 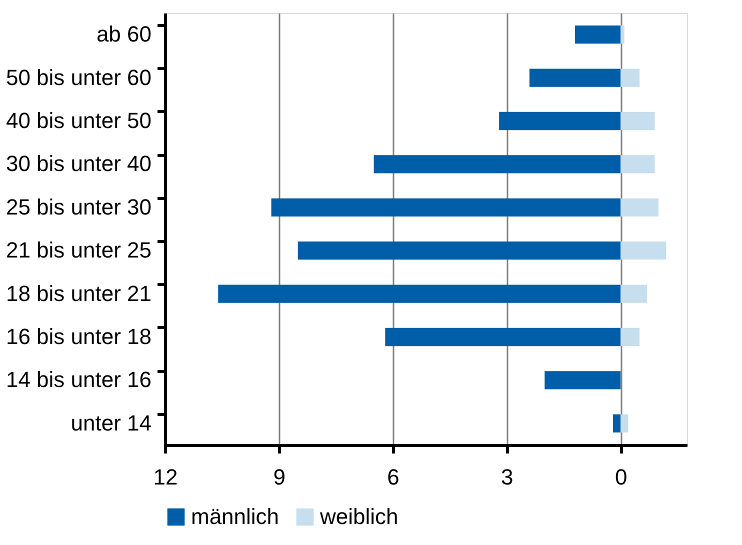 I want to click on y-tick-label: 16 bis unter 18, so click(x=79, y=336).